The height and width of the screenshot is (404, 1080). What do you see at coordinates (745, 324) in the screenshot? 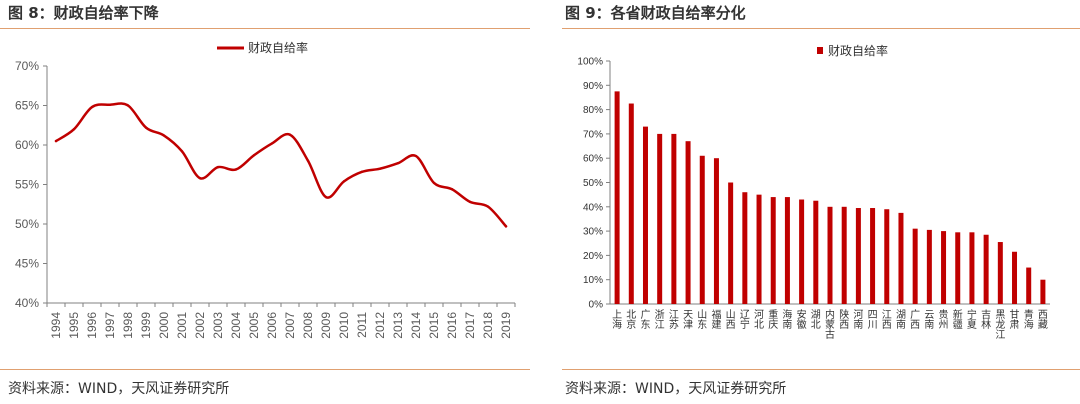
I see `x-category-char: 宁` at bounding box center [745, 324].